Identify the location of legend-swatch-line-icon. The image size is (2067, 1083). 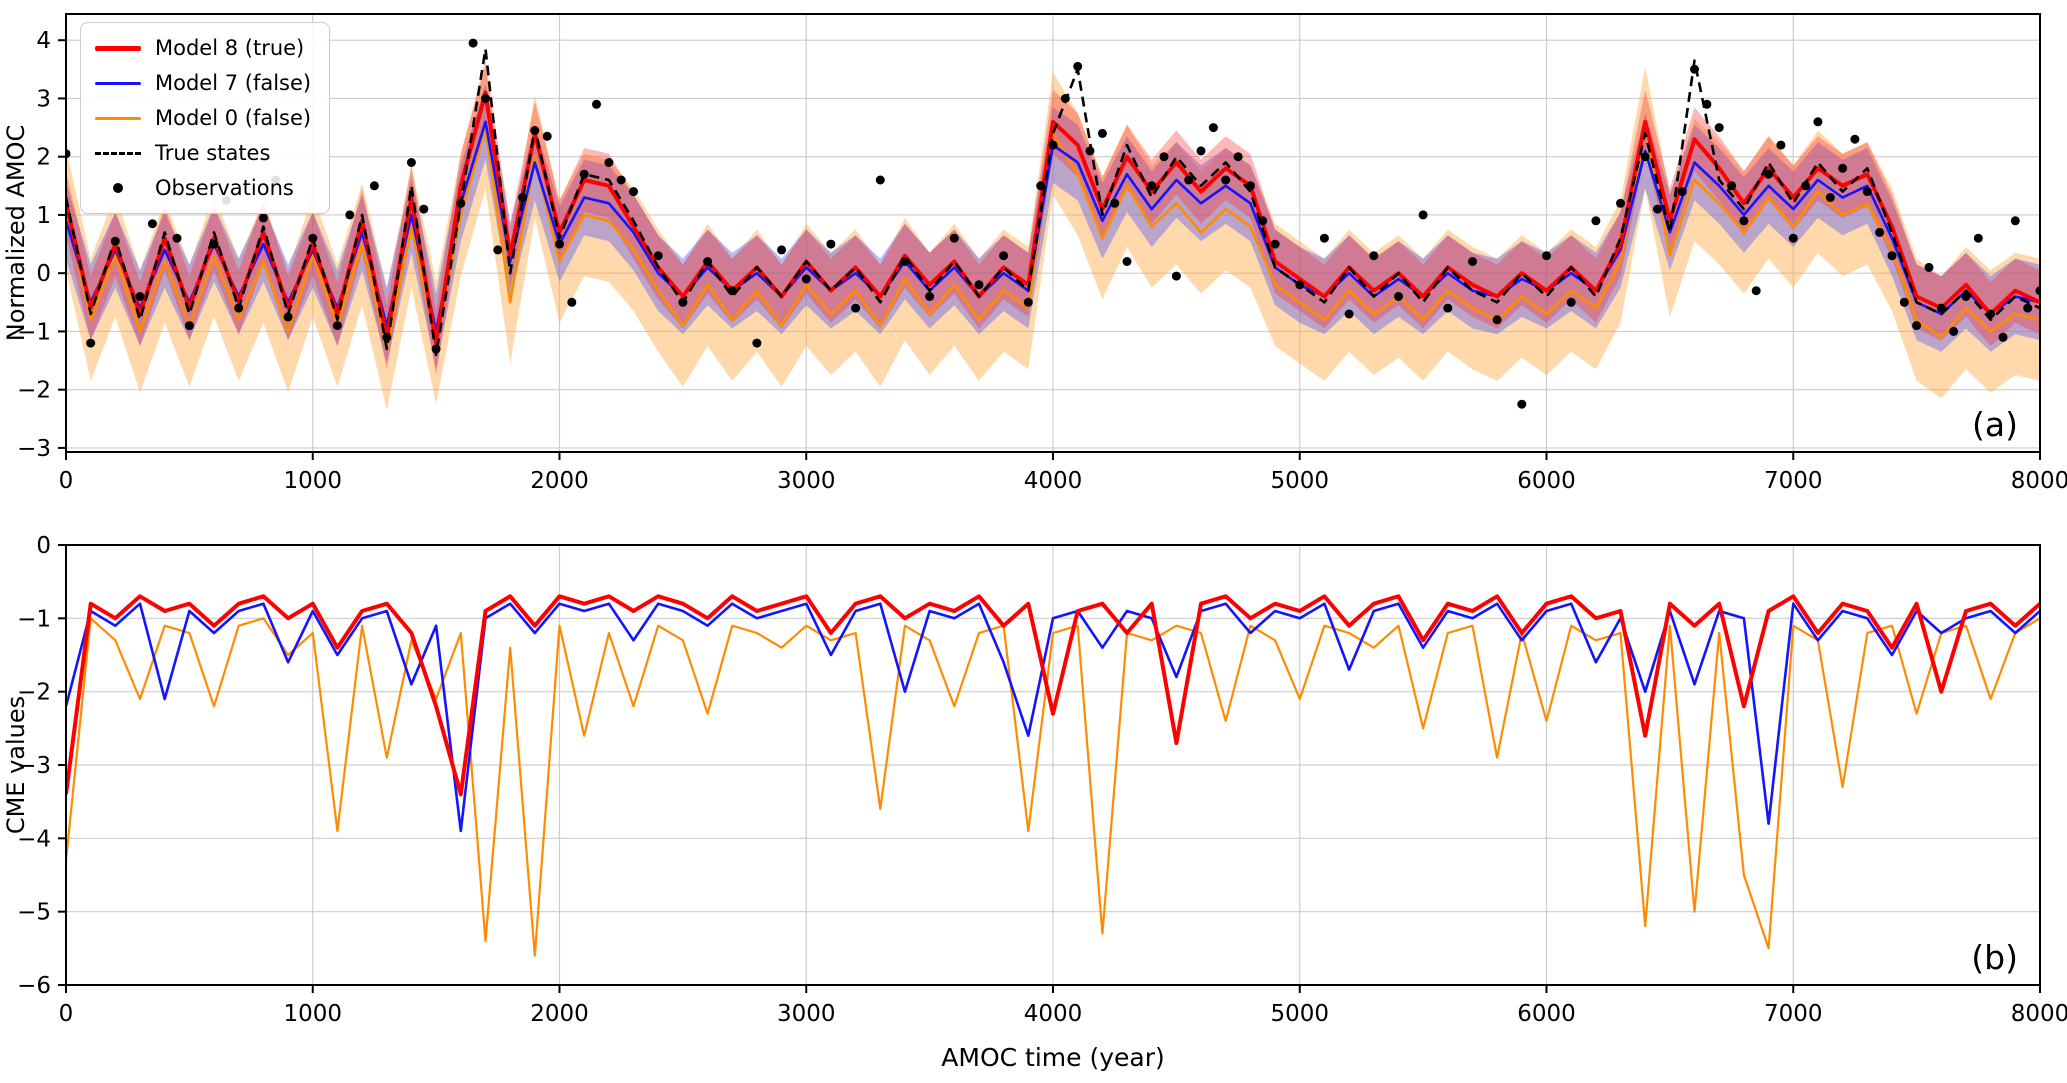
(118, 83).